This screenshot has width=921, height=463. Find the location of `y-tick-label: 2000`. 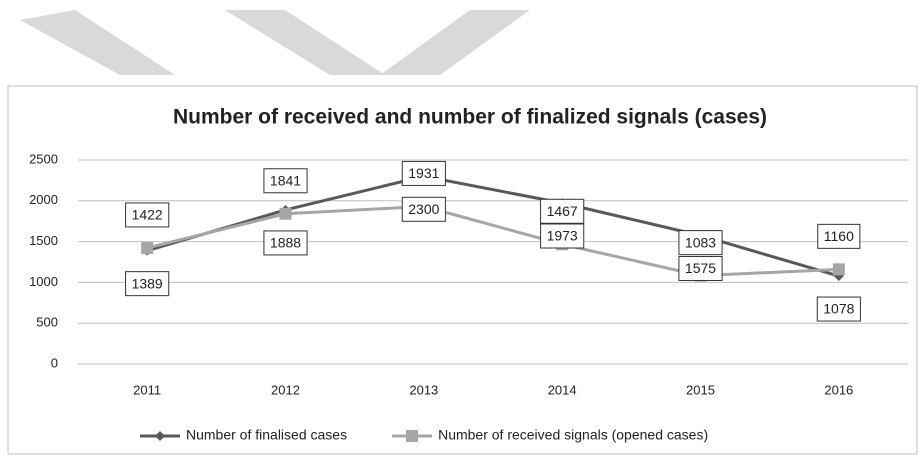

y-tick-label: 2000 is located at coordinates (43, 199).